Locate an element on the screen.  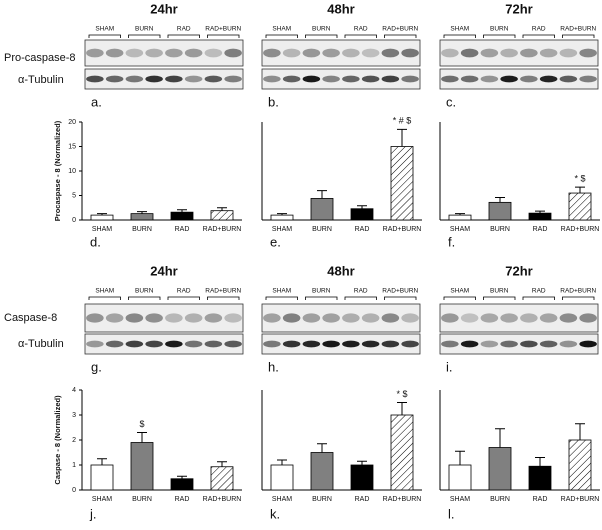
panel-letter: d. is located at coordinates (95, 241).